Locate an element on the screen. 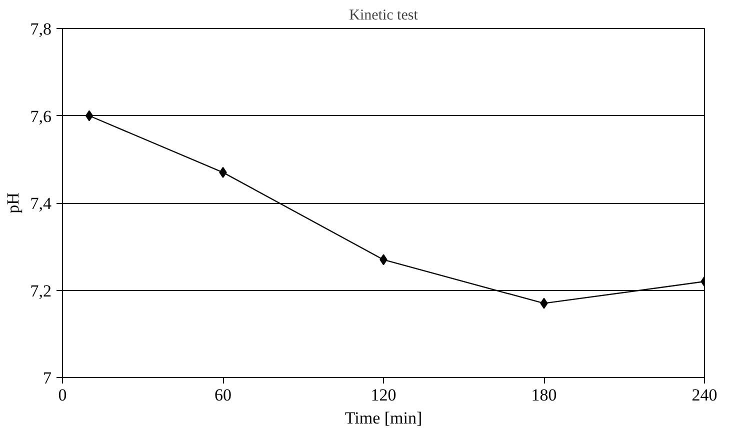 The width and height of the screenshot is (734, 430). chart-title: Kinetic test is located at coordinates (384, 16).